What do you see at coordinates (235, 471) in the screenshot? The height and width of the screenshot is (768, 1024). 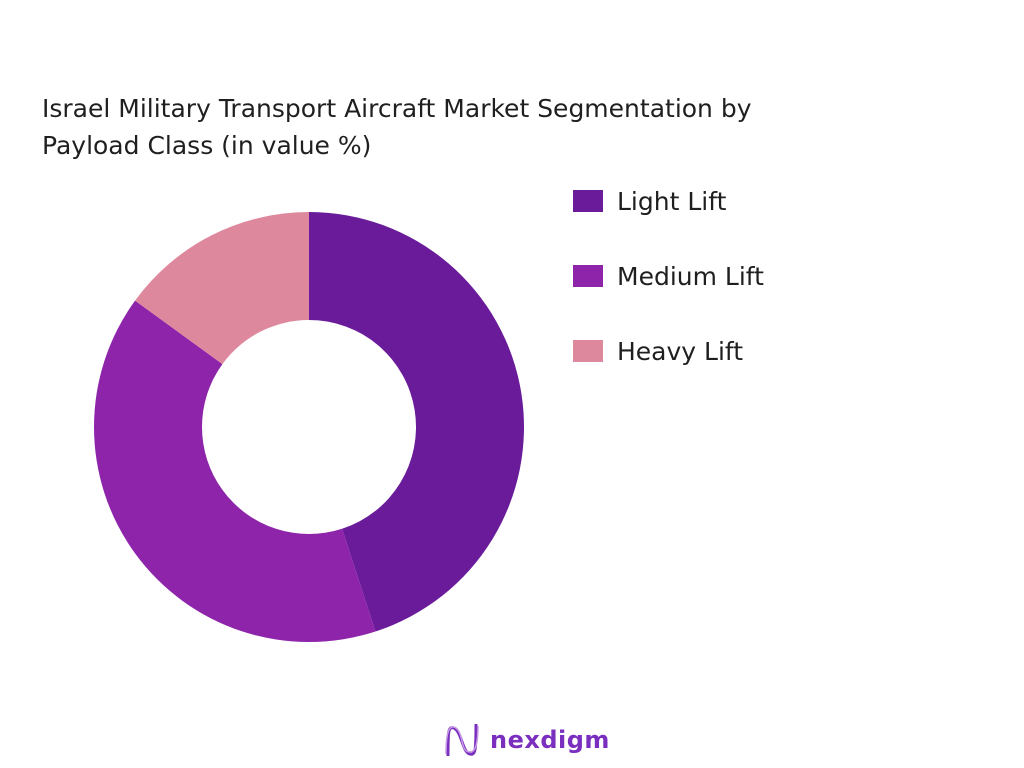 I see `donut-slice-medium-lift` at bounding box center [235, 471].